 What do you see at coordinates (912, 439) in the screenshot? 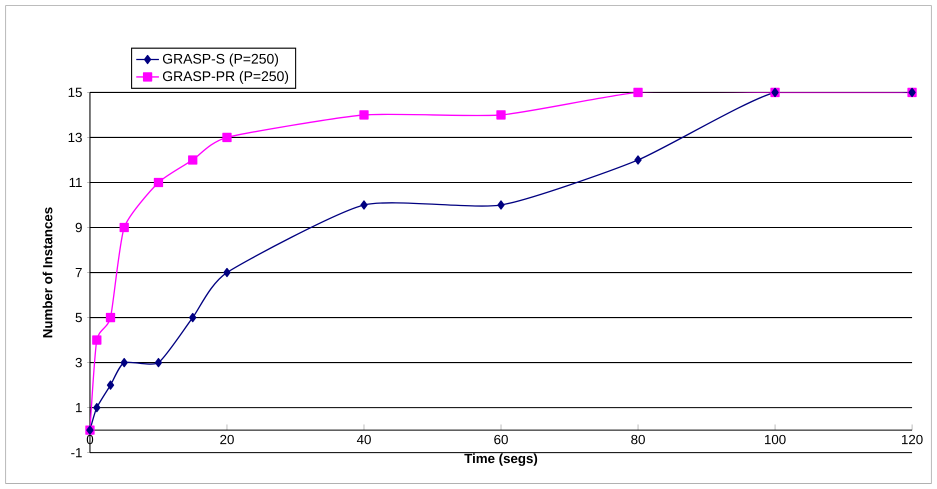
I see `x-tick-label: 120` at bounding box center [912, 439].